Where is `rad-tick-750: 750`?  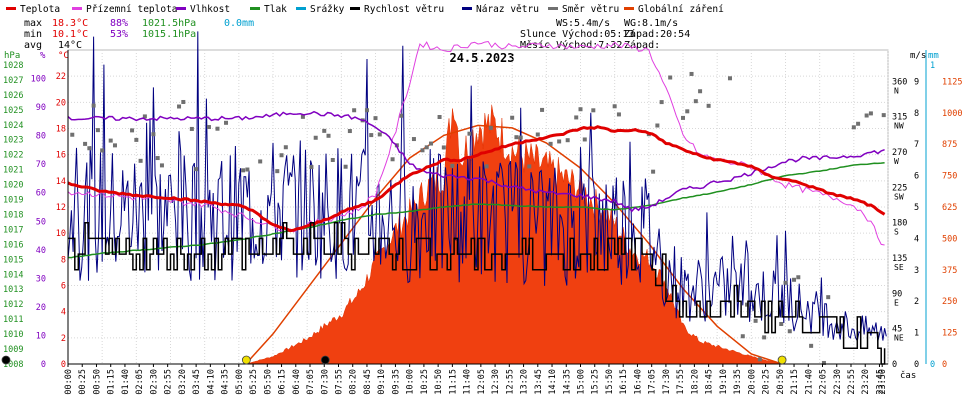
rad-tick-750: 750 is located at coordinates (949, 177).